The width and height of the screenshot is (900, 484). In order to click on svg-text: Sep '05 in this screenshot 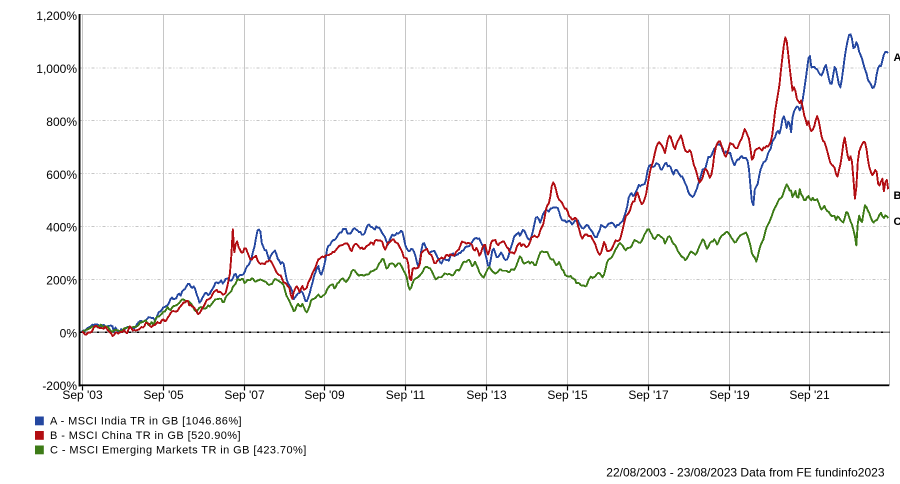, I will do `click(163, 395)`.